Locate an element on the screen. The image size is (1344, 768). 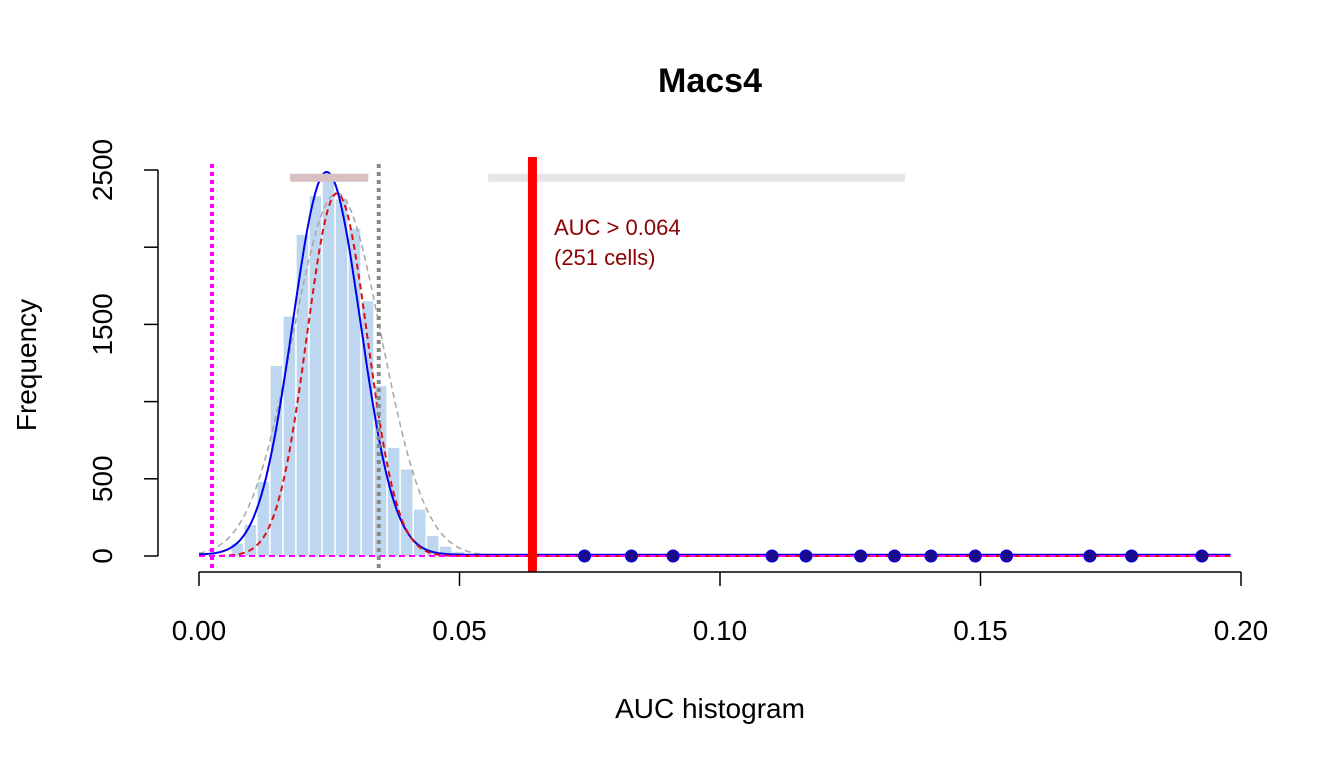
x-tick-label: 0.20 is located at coordinates (1241, 630).